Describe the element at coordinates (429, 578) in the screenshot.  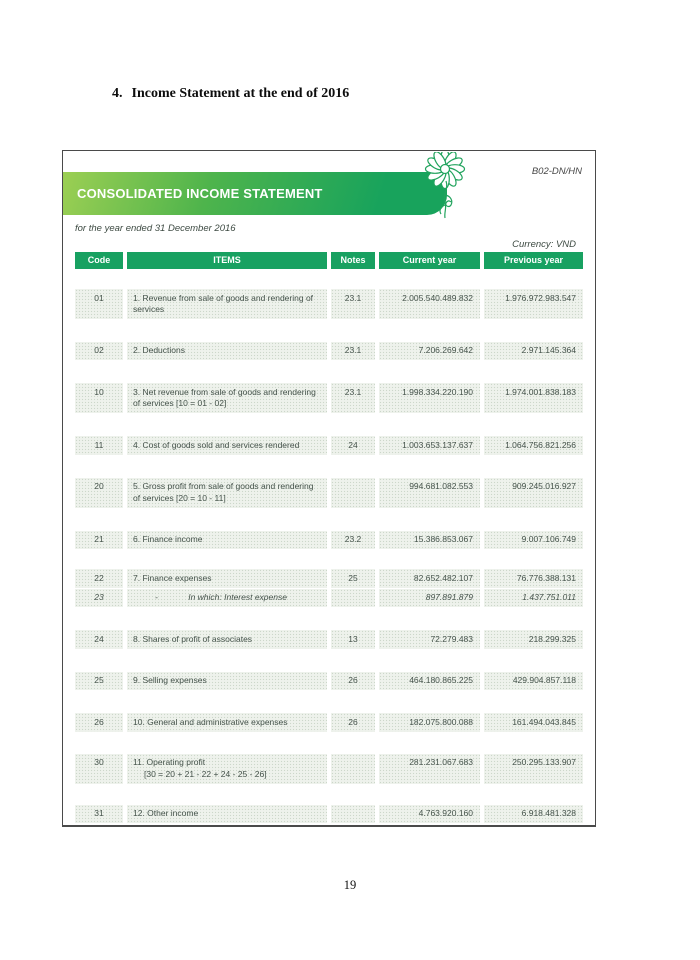
I see `current-year-cell: 82.652.482.107` at that location.